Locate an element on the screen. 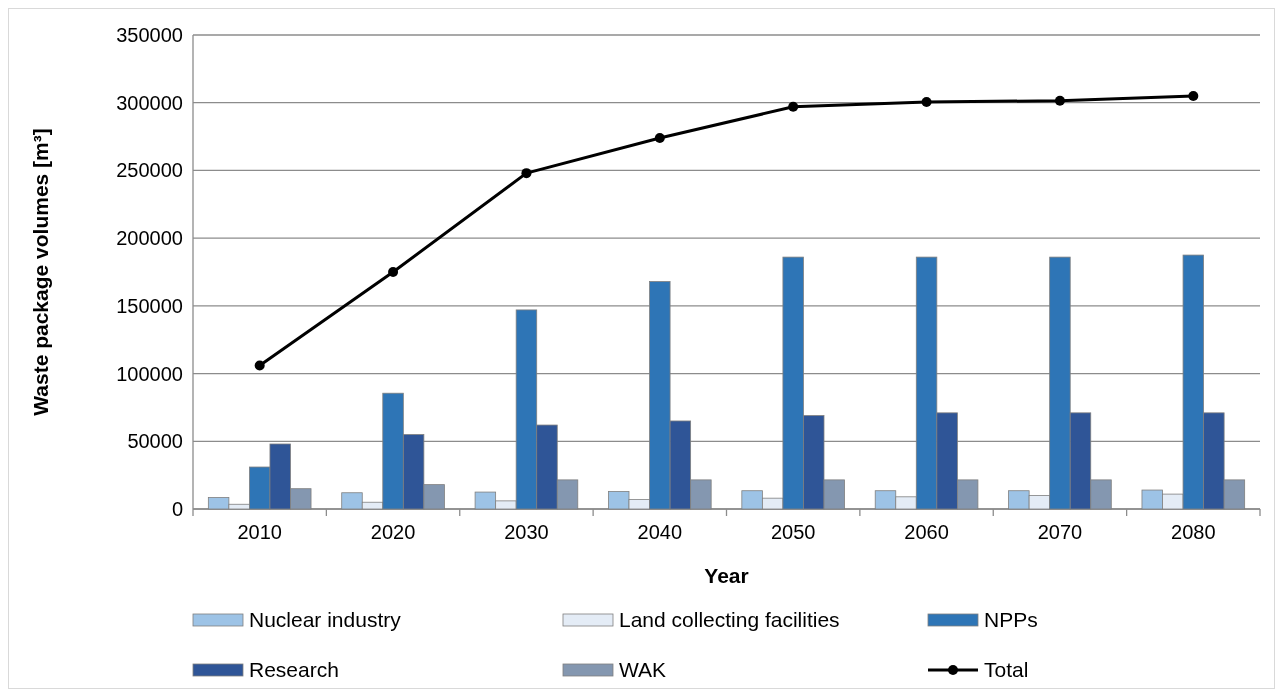 Image resolution: width=1283 pixels, height=697 pixels. x-tick-label: 2030 is located at coordinates (526, 532).